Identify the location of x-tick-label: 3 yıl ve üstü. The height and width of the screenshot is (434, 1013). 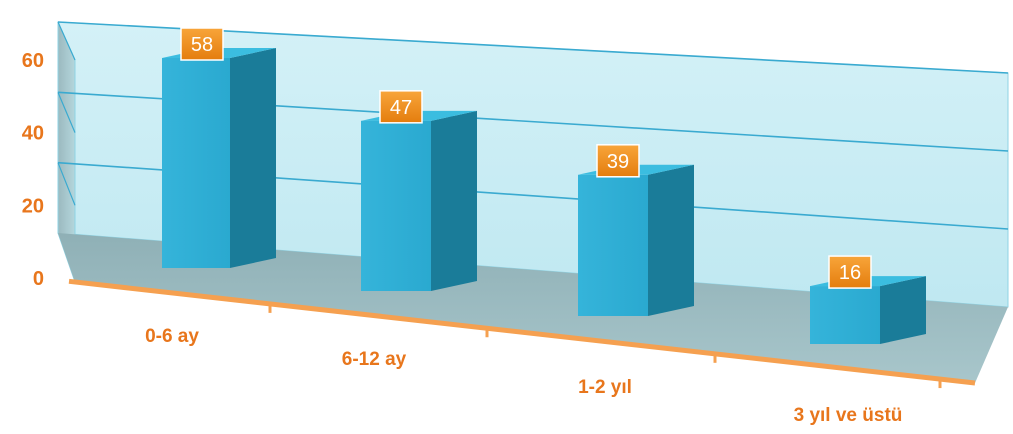
(848, 415).